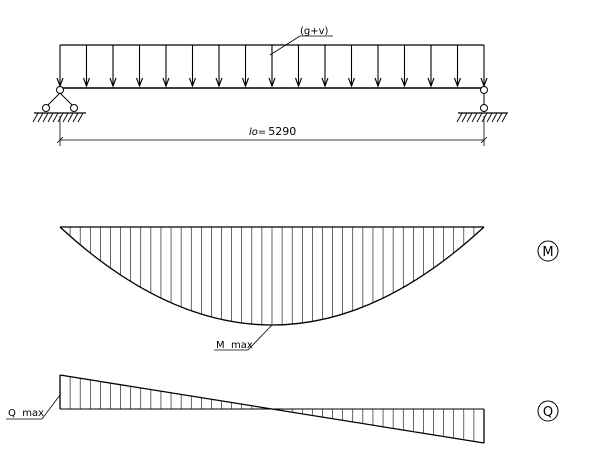  I want to click on shear-max-label: Q max, so click(26, 413).